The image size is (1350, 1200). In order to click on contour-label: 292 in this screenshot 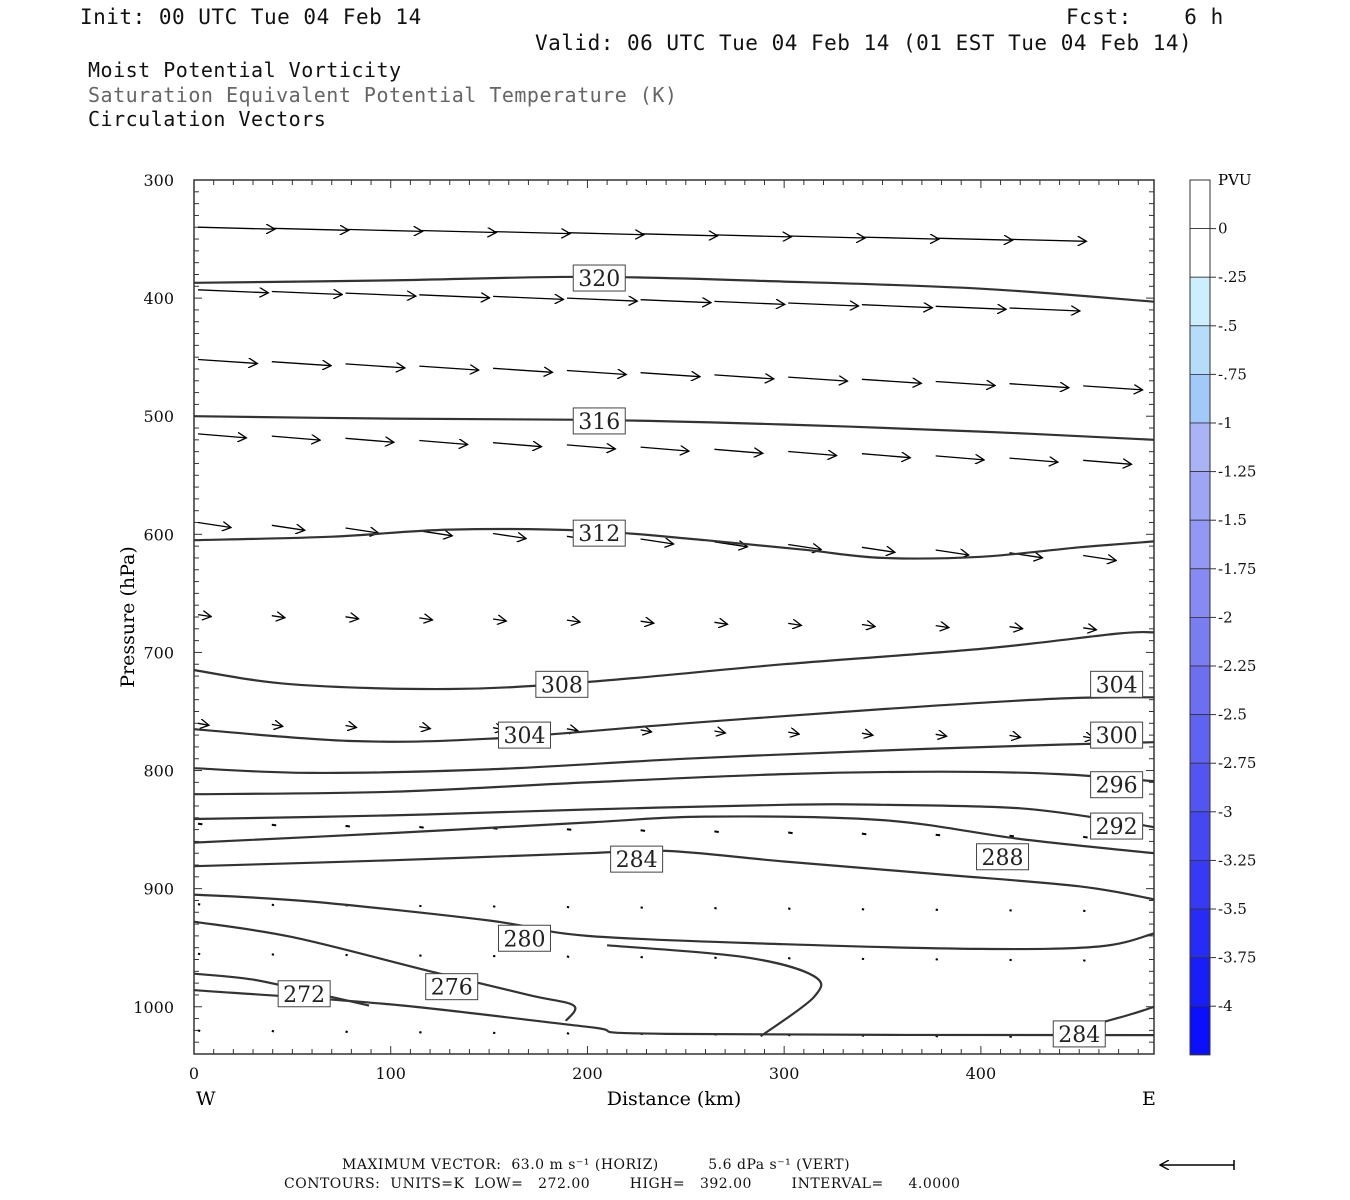, I will do `click(1117, 827)`.